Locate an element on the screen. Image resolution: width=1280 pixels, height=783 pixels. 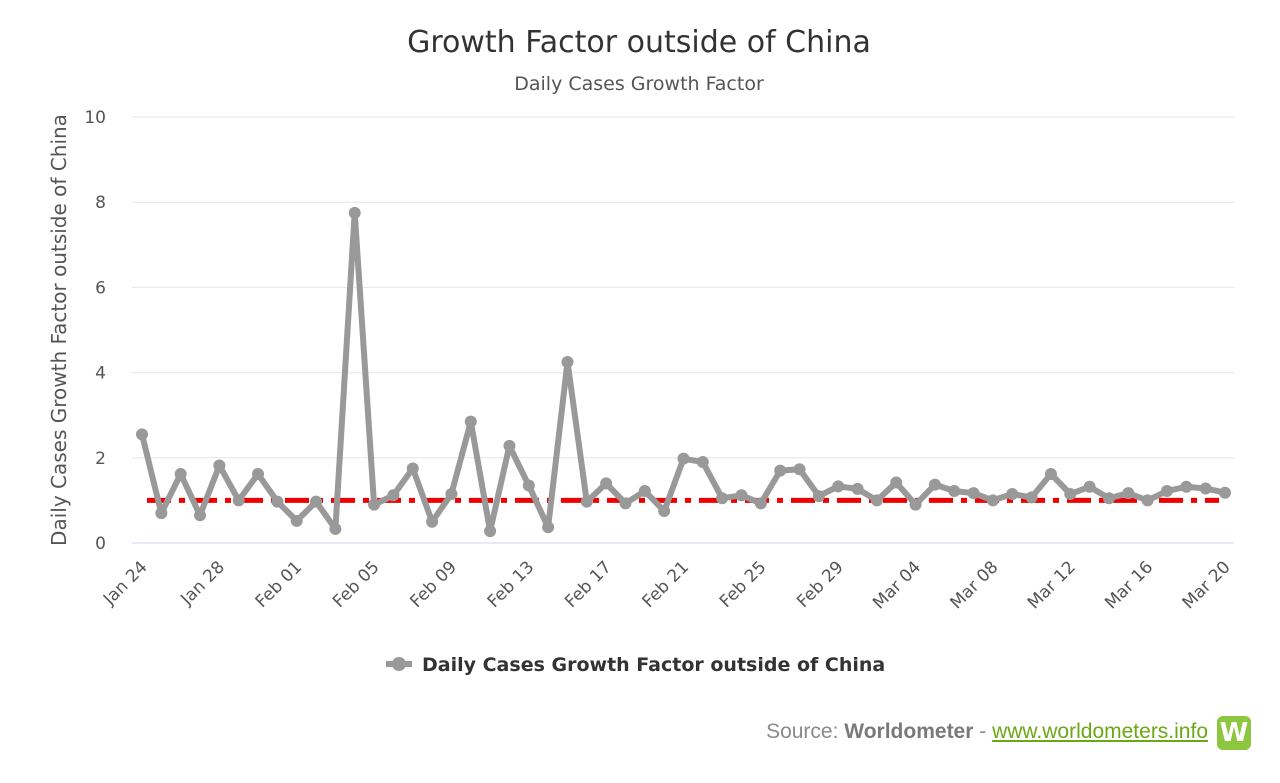
x-tick-label: Feb 21 is located at coordinates (665, 584).